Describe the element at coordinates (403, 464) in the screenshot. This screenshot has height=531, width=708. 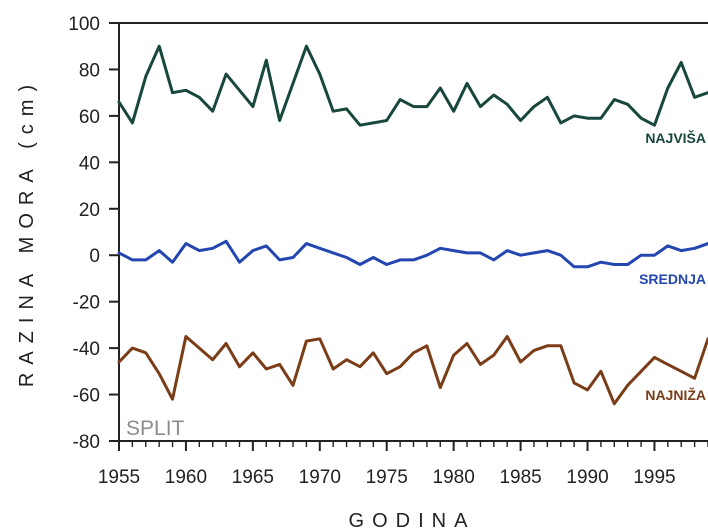
I see `x-axis-ticks: 1955 1960 1965 1970 1975 1980 1985 1990 1995` at that location.